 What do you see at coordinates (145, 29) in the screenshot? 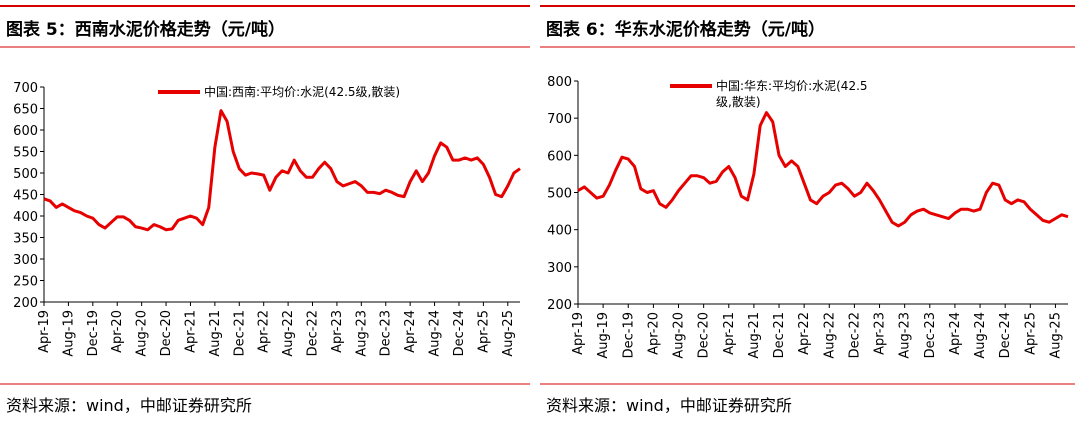
I see `chart-title: 图表 5：西南水泥价格走势（元/吨）` at bounding box center [145, 29].